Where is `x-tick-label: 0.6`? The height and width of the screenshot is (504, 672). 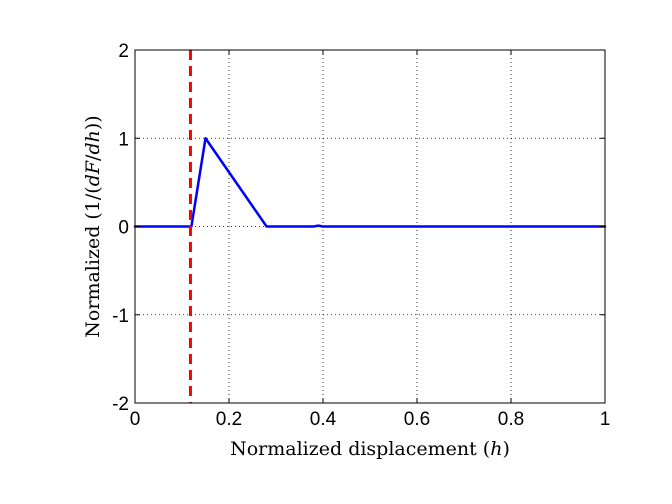
x-tick-label: 0.6 is located at coordinates (417, 419).